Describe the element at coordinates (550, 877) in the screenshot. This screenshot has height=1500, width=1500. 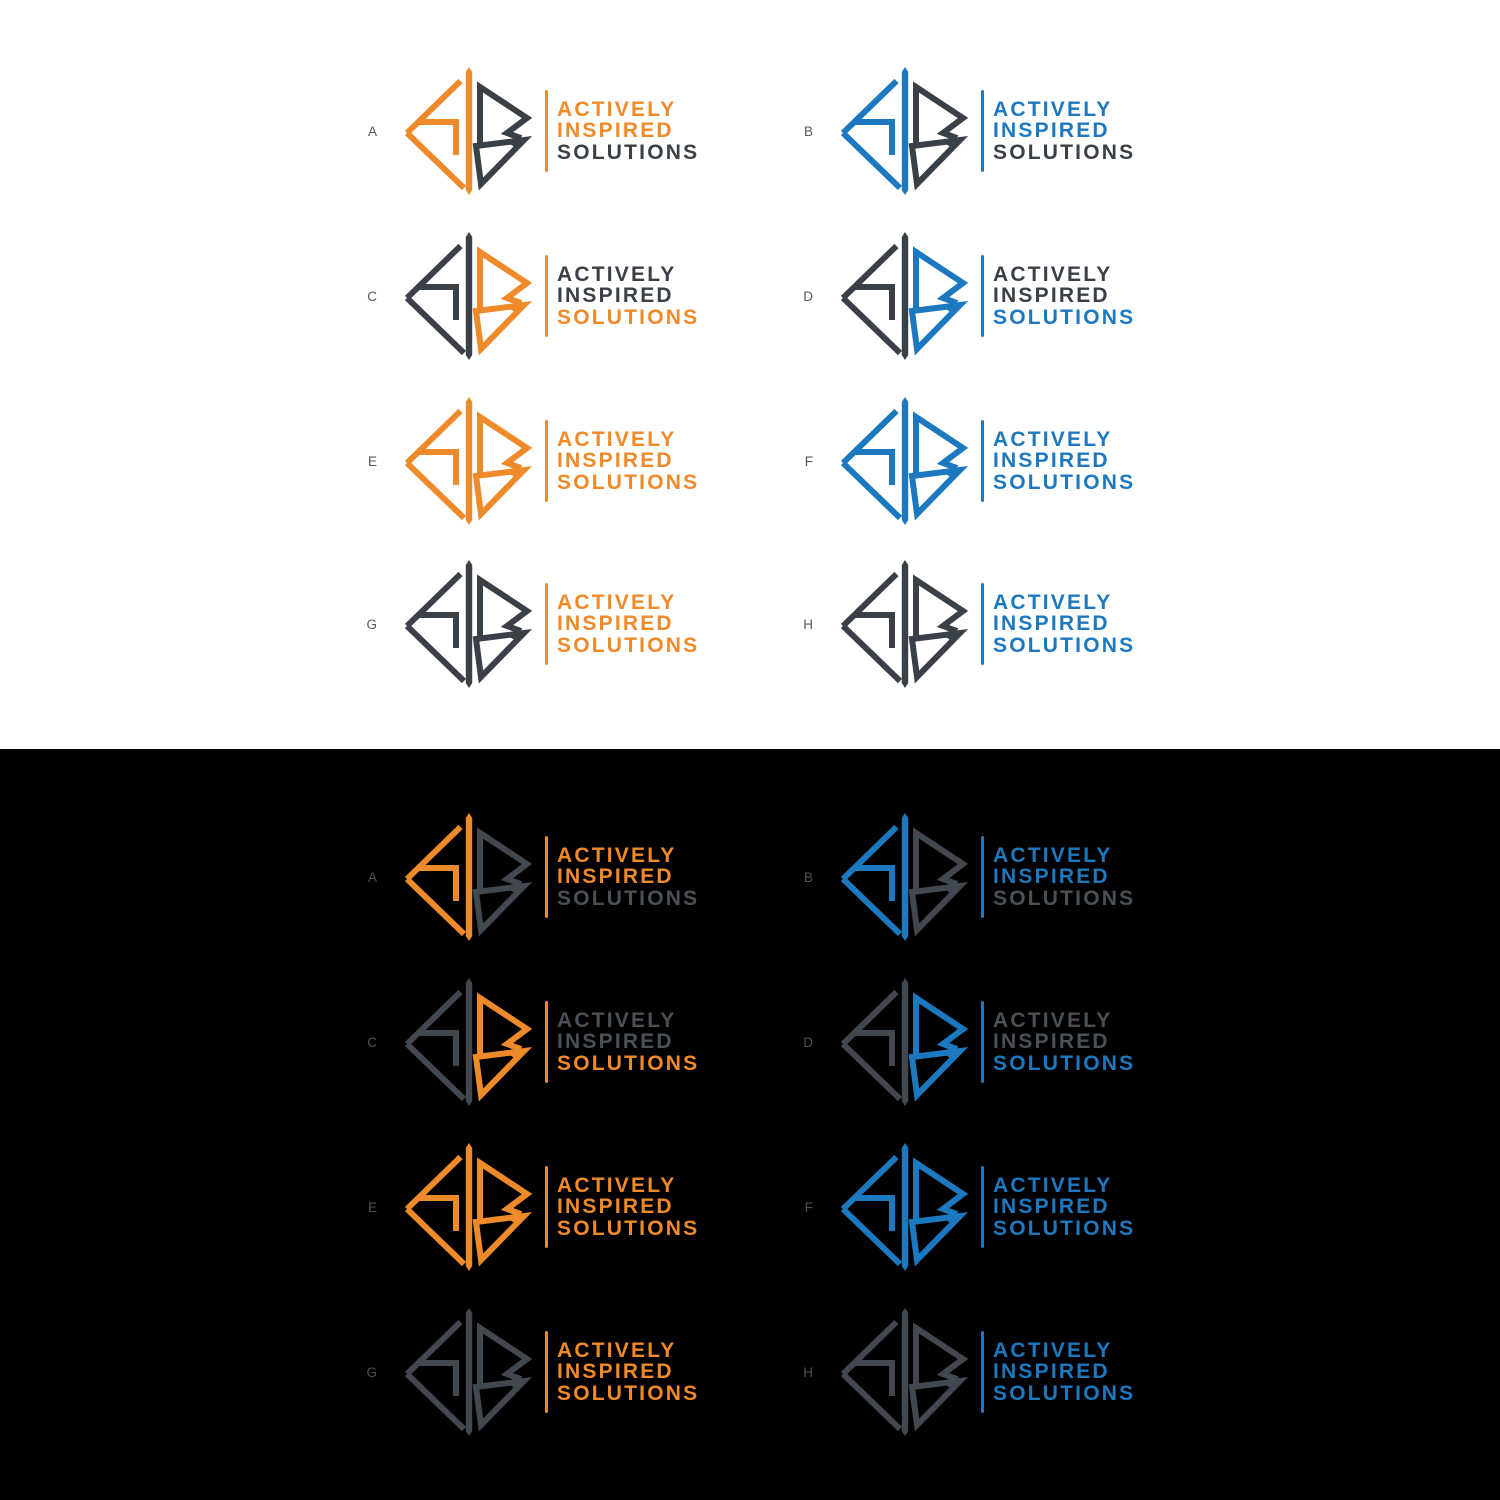
I see `logo-lockup-a-dark: A ACTIVELY INSPIRED SOLUTIONS` at that location.